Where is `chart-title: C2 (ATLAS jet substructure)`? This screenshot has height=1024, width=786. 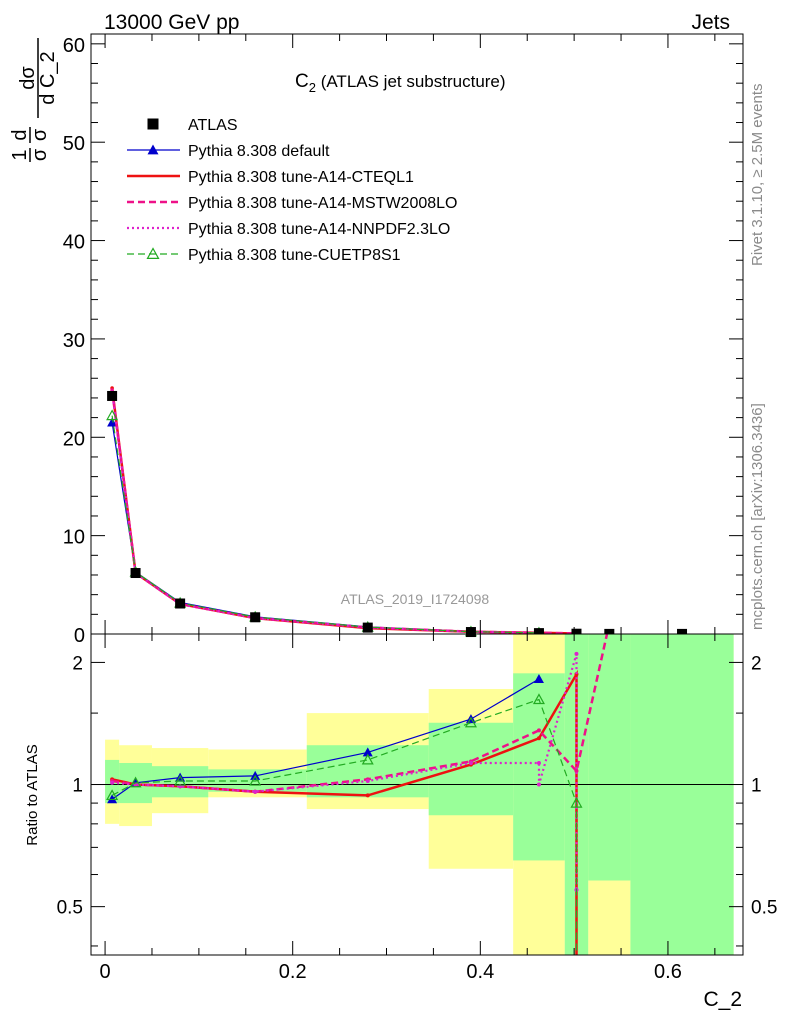
chart-title: C2 (ATLAS jet substructure) is located at coordinates (400, 83).